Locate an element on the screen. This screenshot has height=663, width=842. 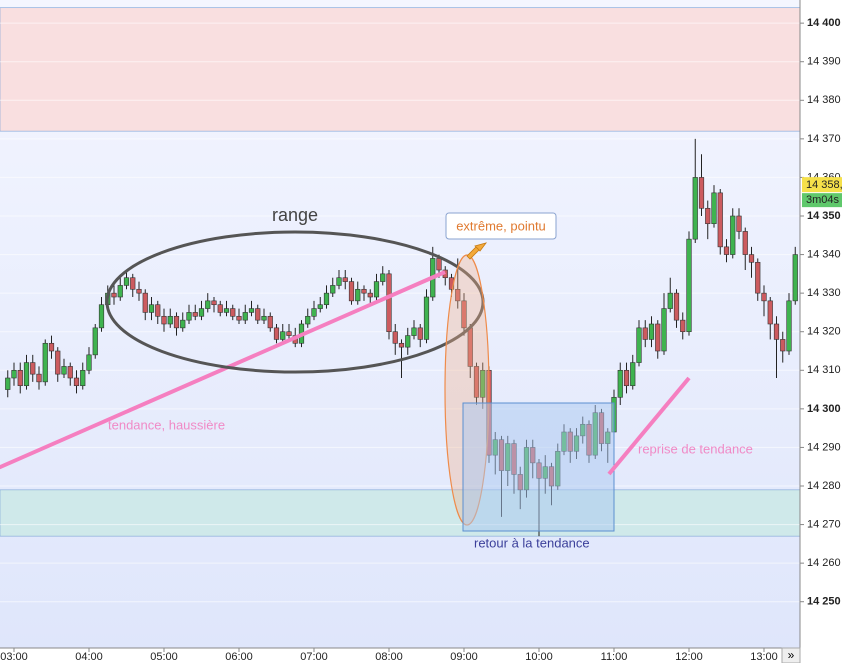
x-tick-label: 03:00 is located at coordinates (14, 657).